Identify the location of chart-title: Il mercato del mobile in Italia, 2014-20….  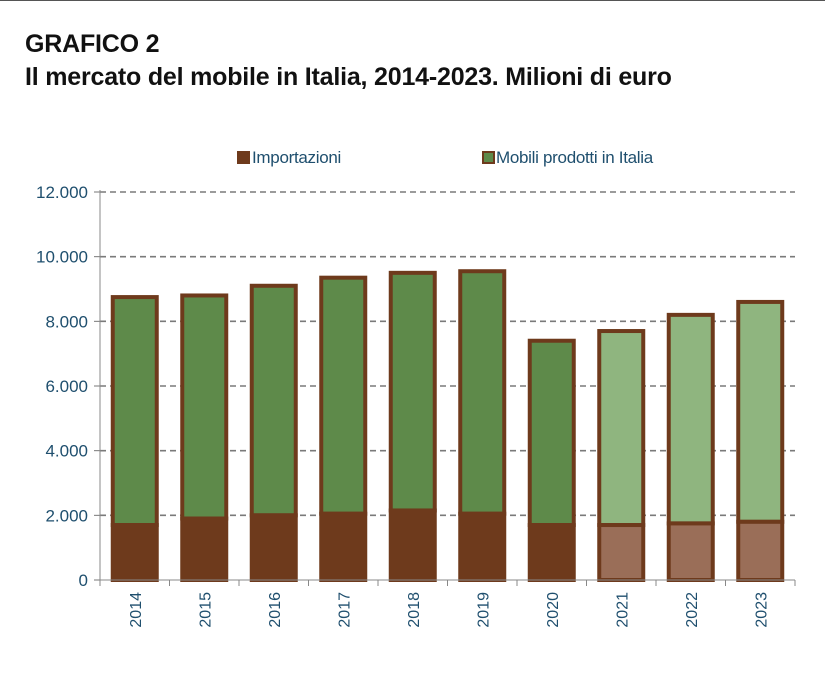
(348, 77).